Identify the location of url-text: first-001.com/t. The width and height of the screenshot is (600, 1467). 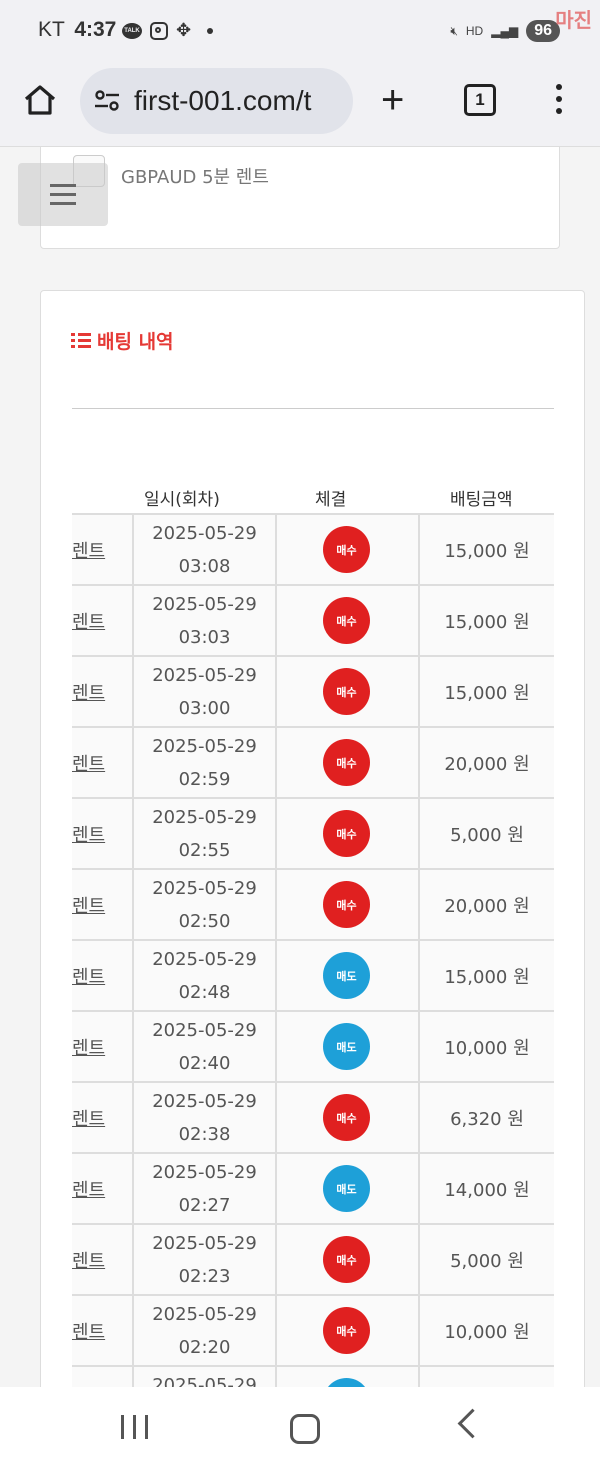
(223, 100).